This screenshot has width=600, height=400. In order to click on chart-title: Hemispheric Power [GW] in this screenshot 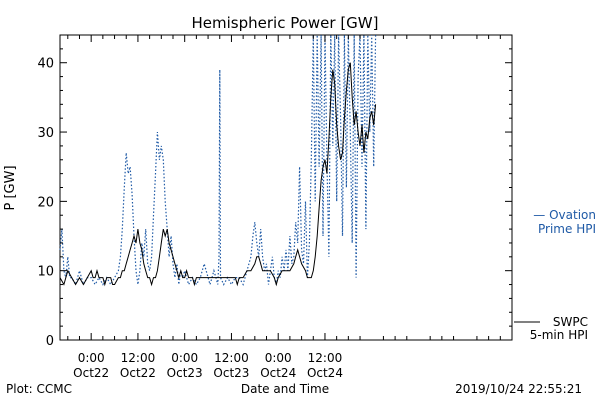, I will do `click(285, 23)`.